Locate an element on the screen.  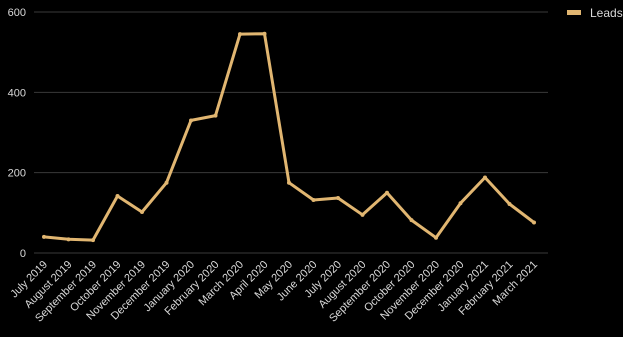
legend-label: Leads is located at coordinates (606, 13).